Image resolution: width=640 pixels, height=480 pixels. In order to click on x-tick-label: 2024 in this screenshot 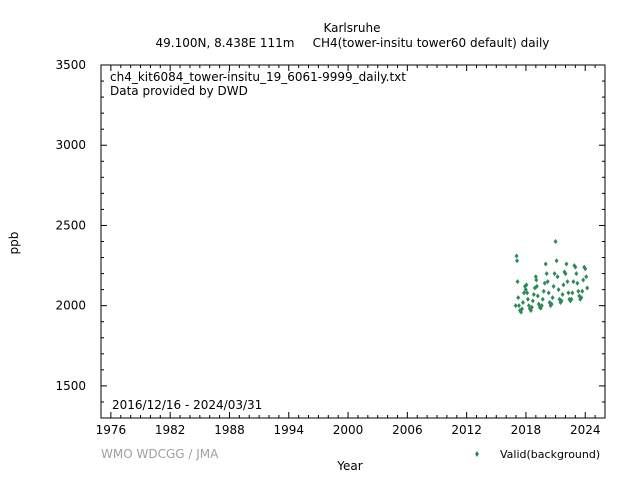, I will do `click(585, 430)`.